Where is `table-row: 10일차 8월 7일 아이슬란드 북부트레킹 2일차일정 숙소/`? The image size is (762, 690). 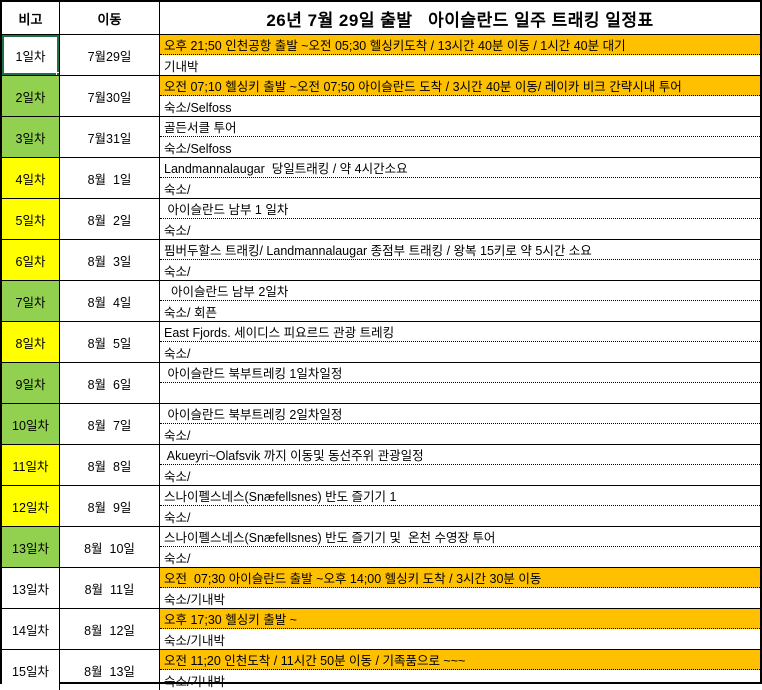
table-row: 10일차 8월 7일 아이슬란드 북부트레킹 2일차일정 숙소/ is located at coordinates (381, 424).